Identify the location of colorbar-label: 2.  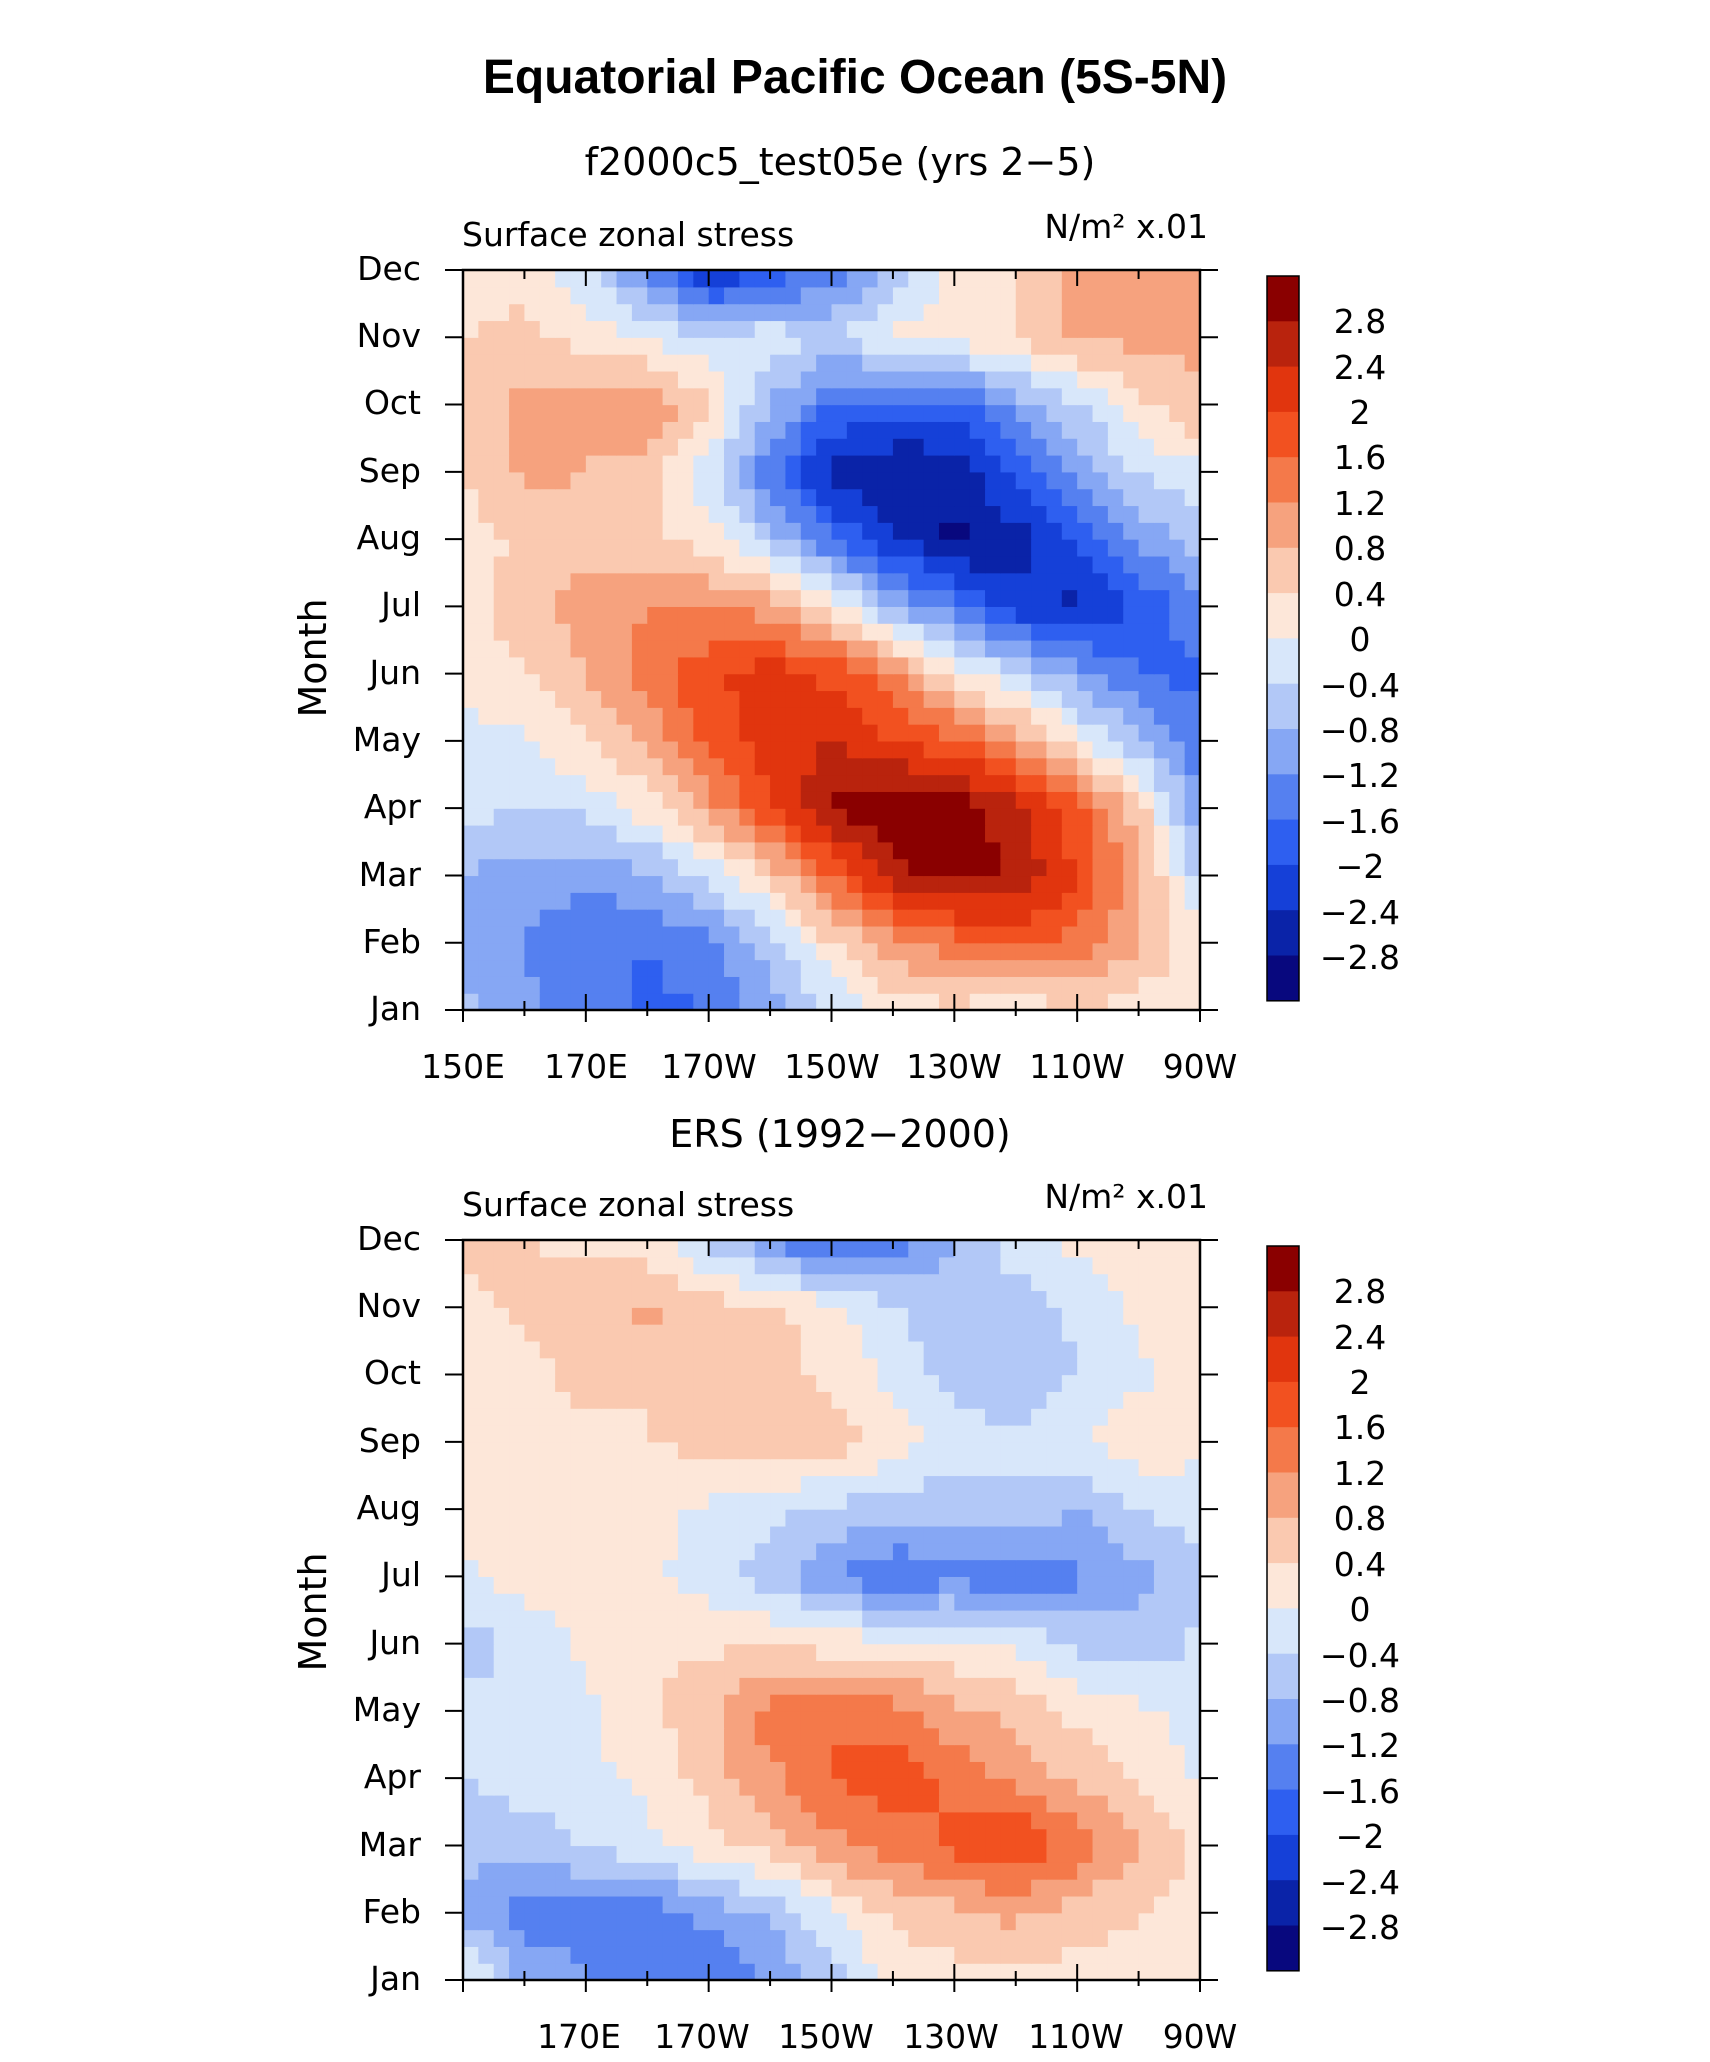
(1360, 412).